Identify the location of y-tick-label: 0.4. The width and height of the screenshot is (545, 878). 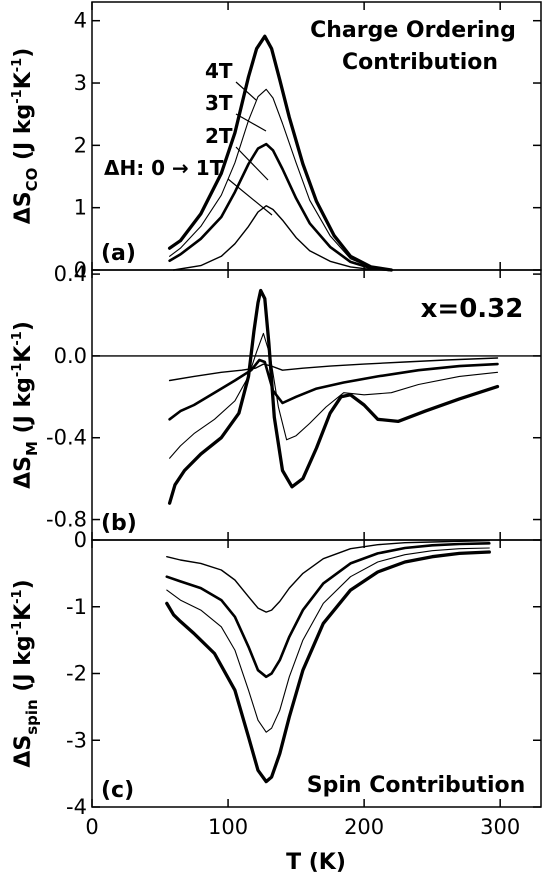
(70, 274).